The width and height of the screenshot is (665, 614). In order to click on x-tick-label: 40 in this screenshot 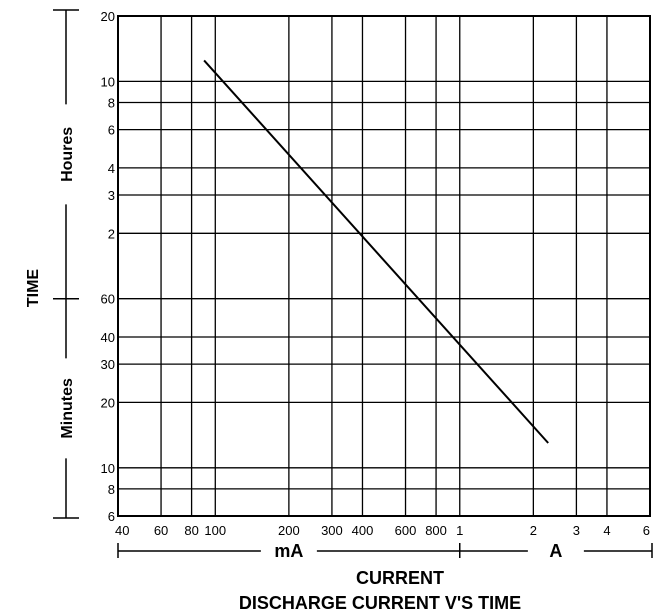, I will do `click(122, 530)`.